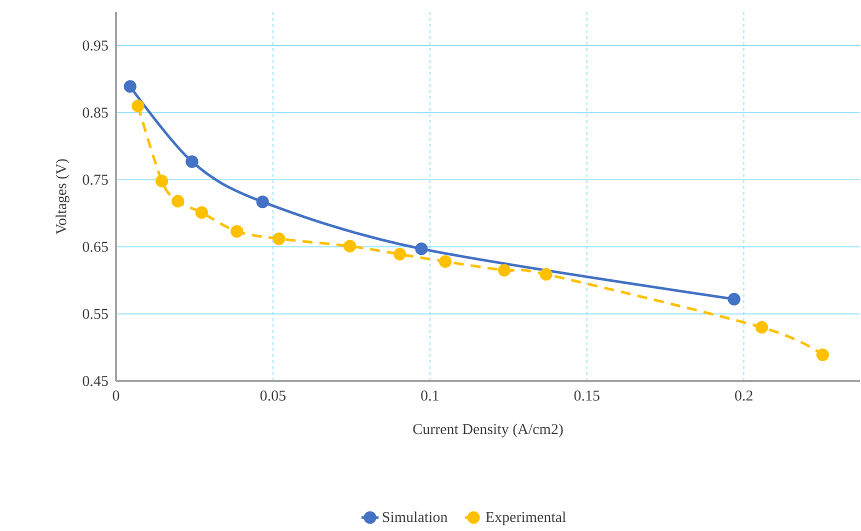  I want to click on x-tick-label: 0.05, so click(273, 395).